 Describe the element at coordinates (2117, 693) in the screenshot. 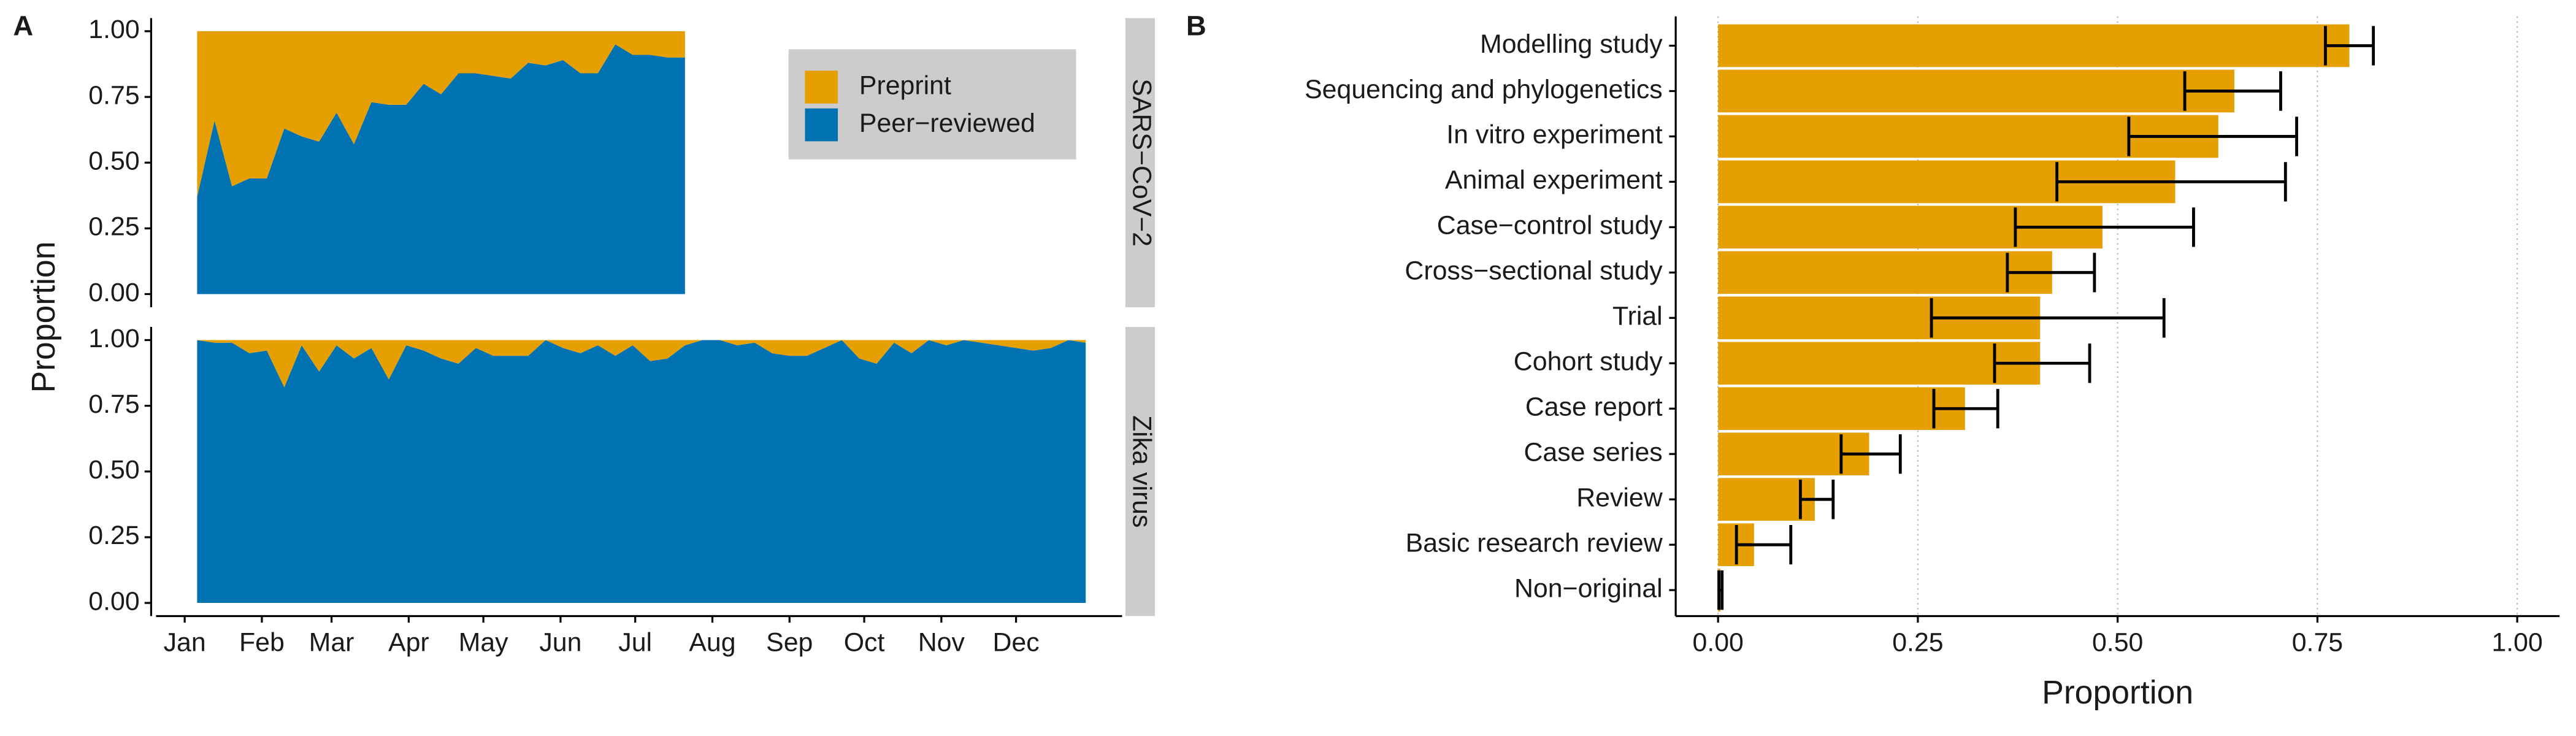

I see `x-axis-label: Proportion` at that location.